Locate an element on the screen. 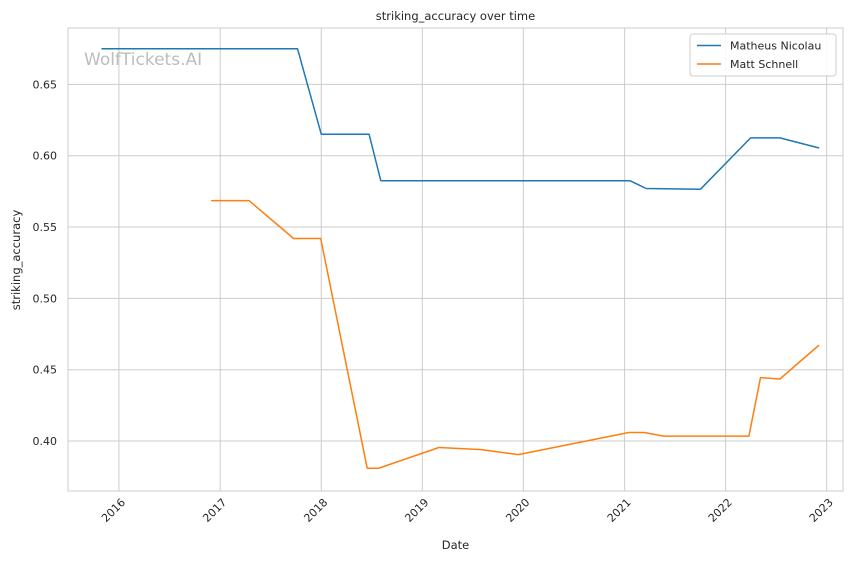  x-axis-label: Date is located at coordinates (456, 545).